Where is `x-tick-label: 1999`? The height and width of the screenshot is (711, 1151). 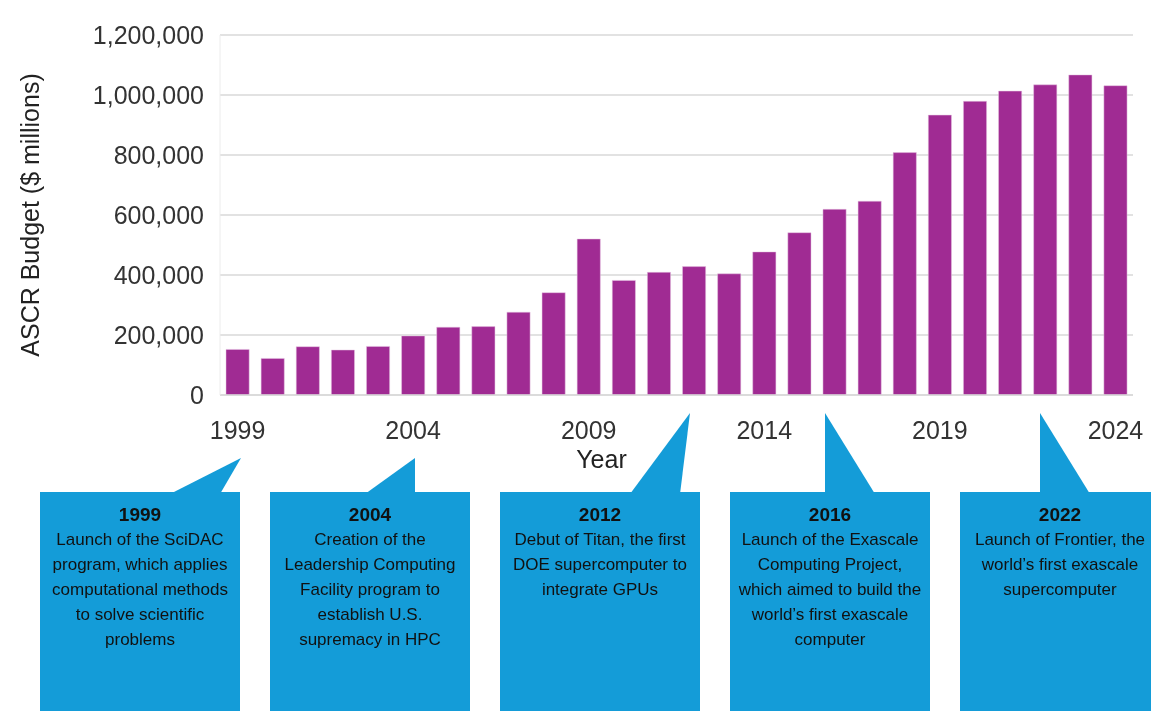
x-tick-label: 1999 is located at coordinates (237, 429).